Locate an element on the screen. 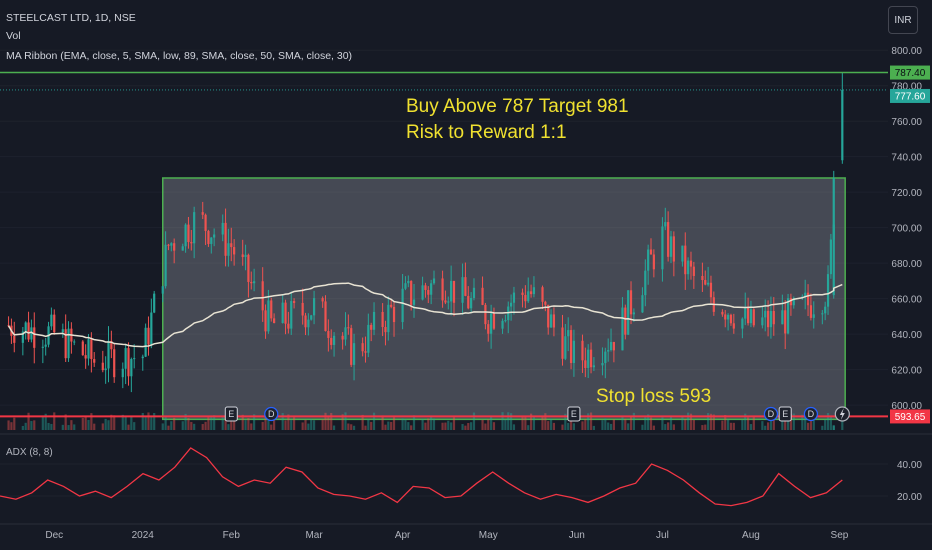  adx-line is located at coordinates (421, 477).